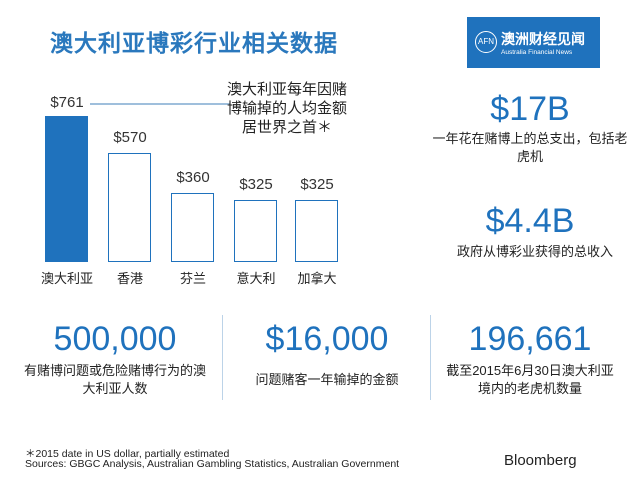 The image size is (640, 491). Describe the element at coordinates (530, 339) in the screenshot. I see `stat-pokies: 196,661` at that location.